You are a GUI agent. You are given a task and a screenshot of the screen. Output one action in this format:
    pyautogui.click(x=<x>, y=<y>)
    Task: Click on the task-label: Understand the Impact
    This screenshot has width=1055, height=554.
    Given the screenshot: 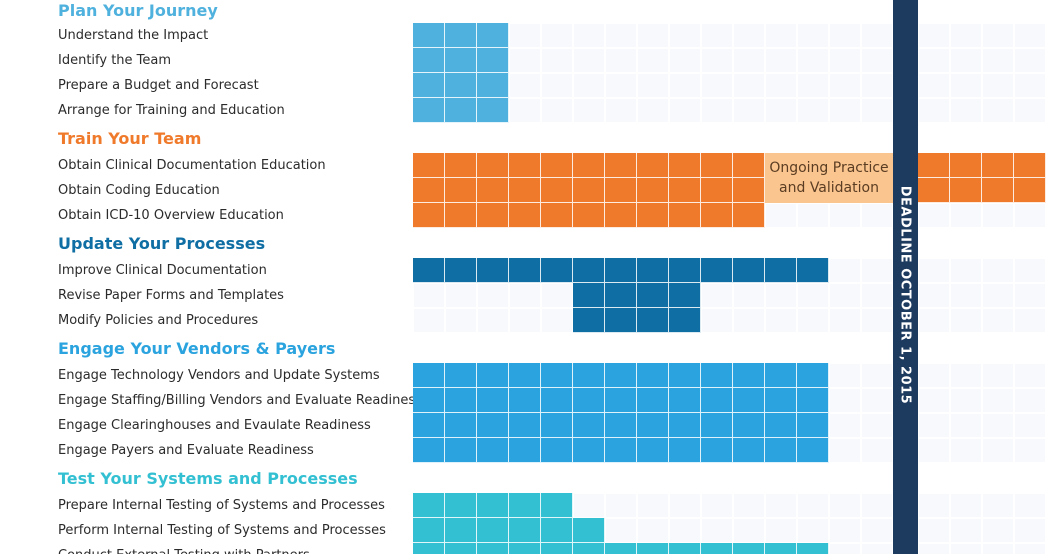 What is the action you would take?
    pyautogui.click(x=133, y=35)
    